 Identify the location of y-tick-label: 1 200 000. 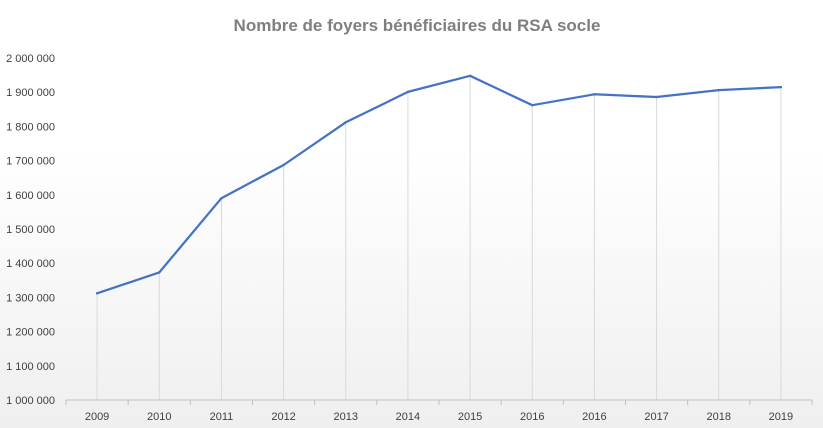
(30, 333).